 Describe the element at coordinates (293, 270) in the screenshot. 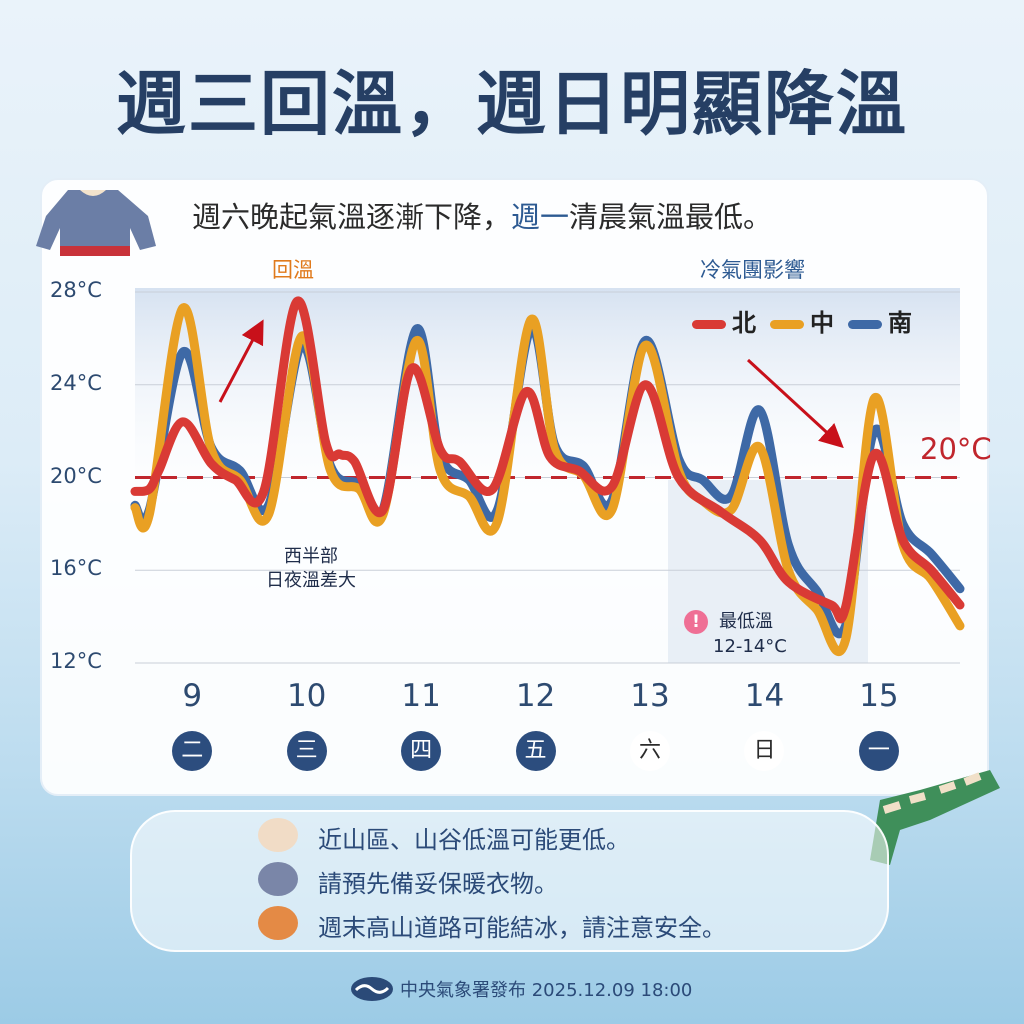

I see `warming-label: 回溫` at that location.